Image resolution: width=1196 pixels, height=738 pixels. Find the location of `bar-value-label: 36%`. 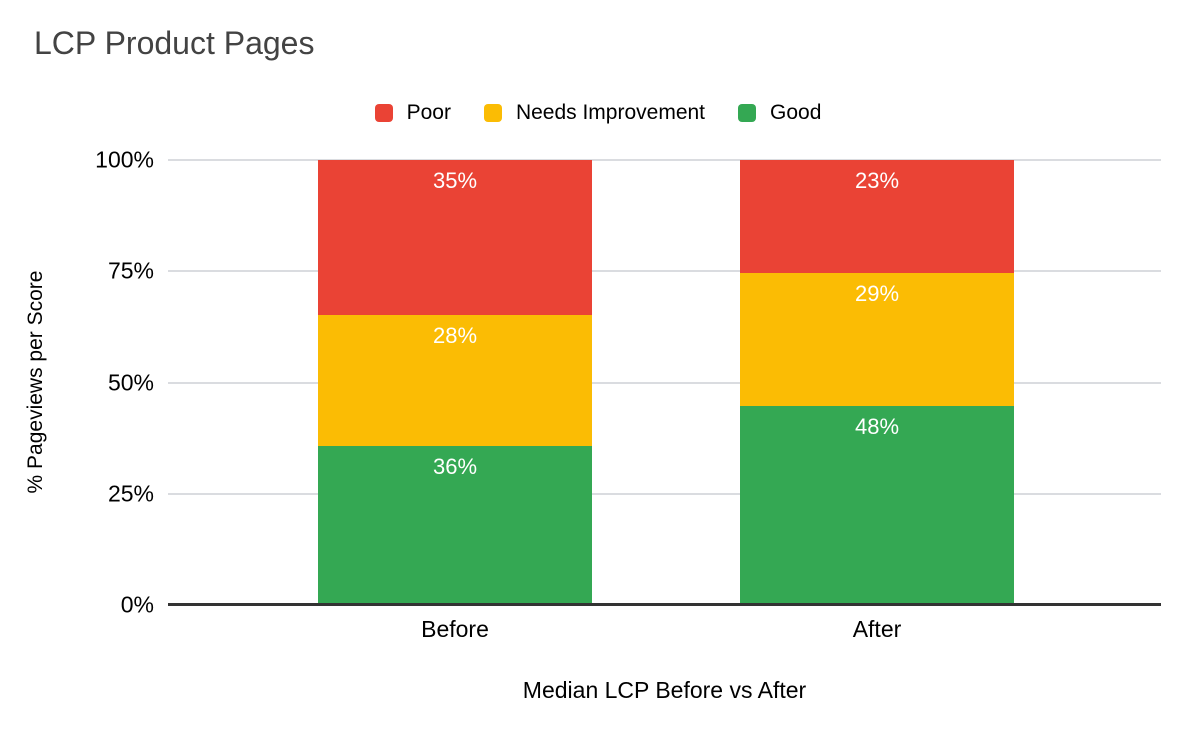

bar-value-label: 36% is located at coordinates (455, 467).